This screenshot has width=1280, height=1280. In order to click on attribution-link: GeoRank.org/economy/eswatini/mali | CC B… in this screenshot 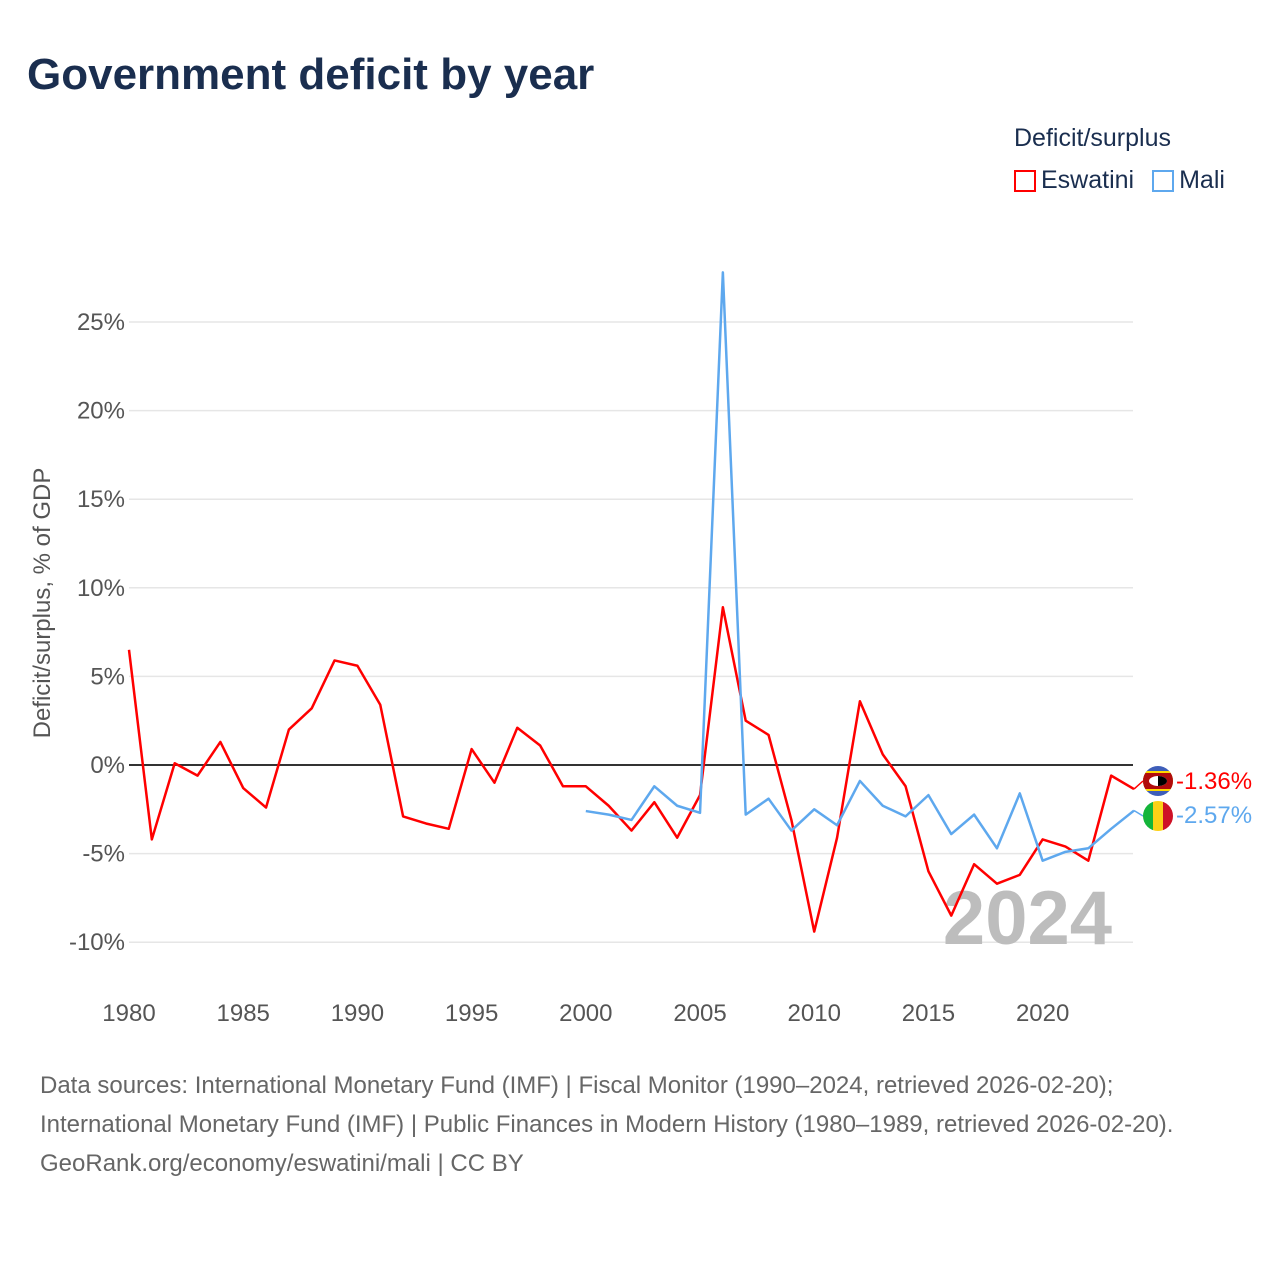, I will do `click(282, 1163)`.